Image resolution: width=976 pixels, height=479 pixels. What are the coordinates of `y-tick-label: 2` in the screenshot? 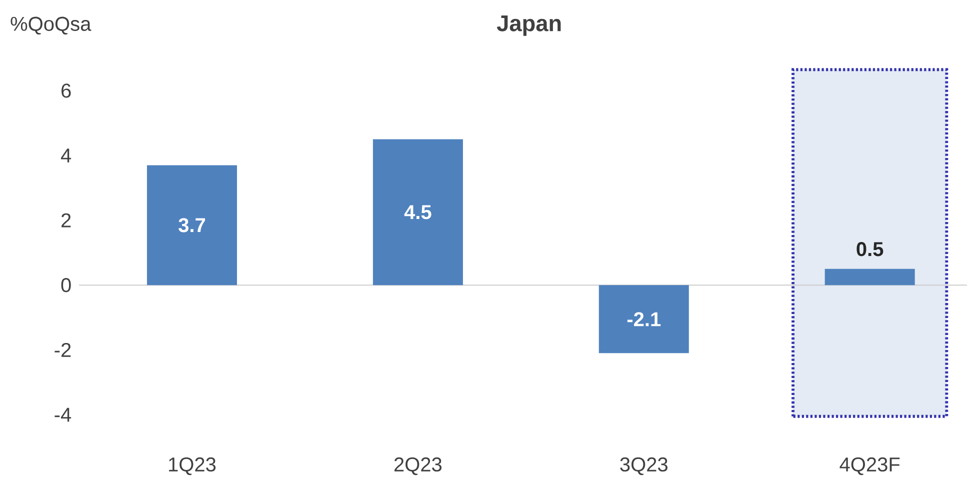 It's located at (66, 220).